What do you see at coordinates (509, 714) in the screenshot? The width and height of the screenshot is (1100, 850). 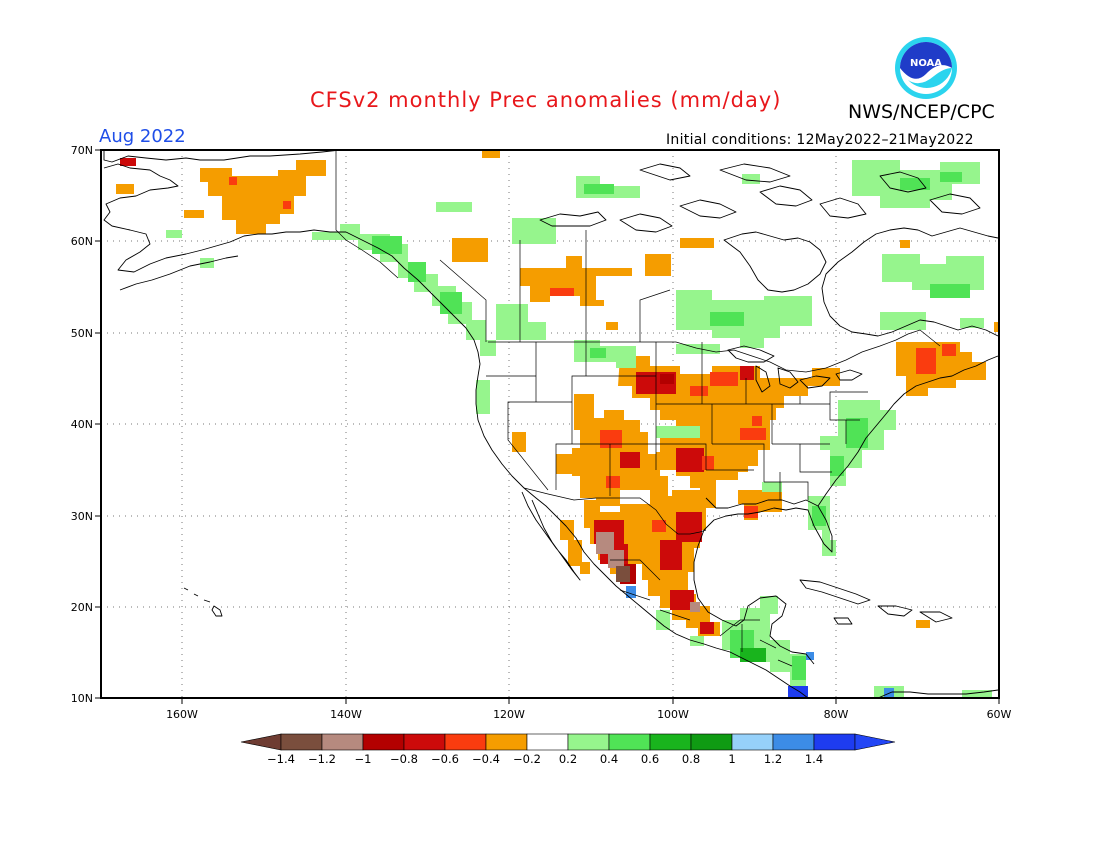 I see `lon-tick-label: 120W` at bounding box center [509, 714].